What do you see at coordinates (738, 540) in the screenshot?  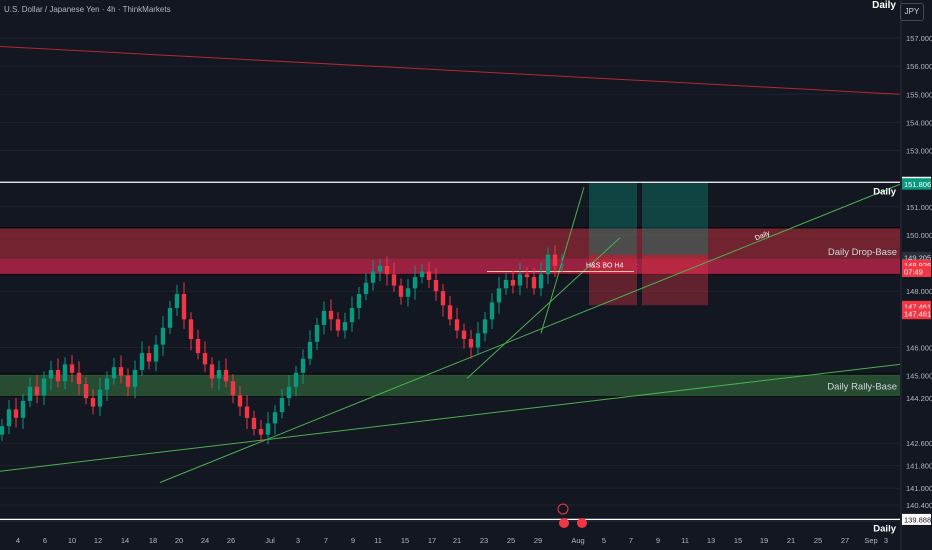 I see `x-tick-label: 15` at bounding box center [738, 540].